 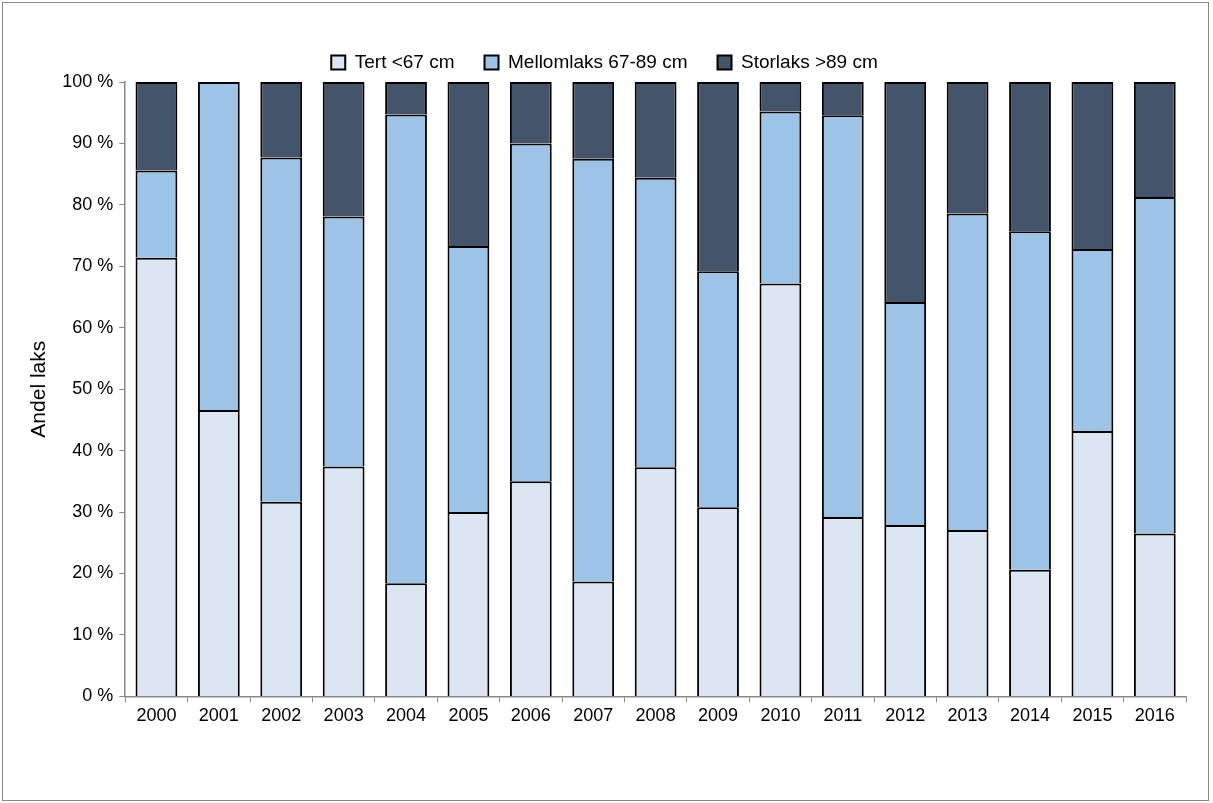 I want to click on x-tick-label: 2007, so click(x=593, y=715).